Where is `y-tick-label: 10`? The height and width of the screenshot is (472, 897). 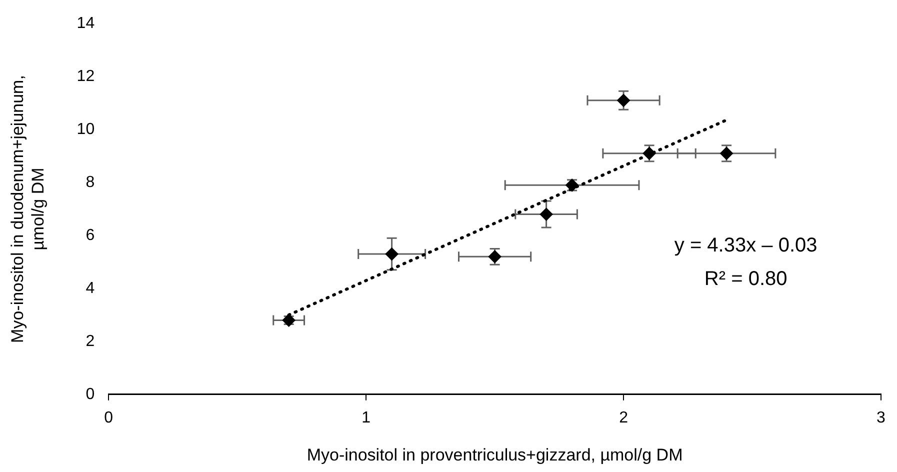
y-tick-label: 10 is located at coordinates (85, 129).